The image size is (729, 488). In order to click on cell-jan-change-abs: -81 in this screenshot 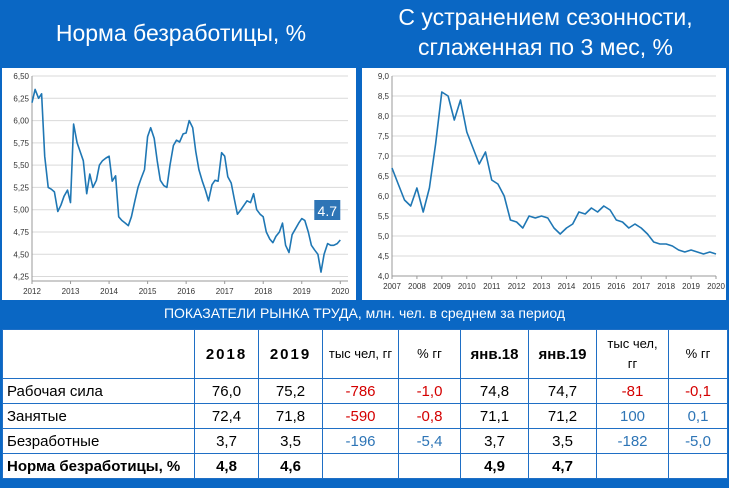, I will do `click(632, 391)`.